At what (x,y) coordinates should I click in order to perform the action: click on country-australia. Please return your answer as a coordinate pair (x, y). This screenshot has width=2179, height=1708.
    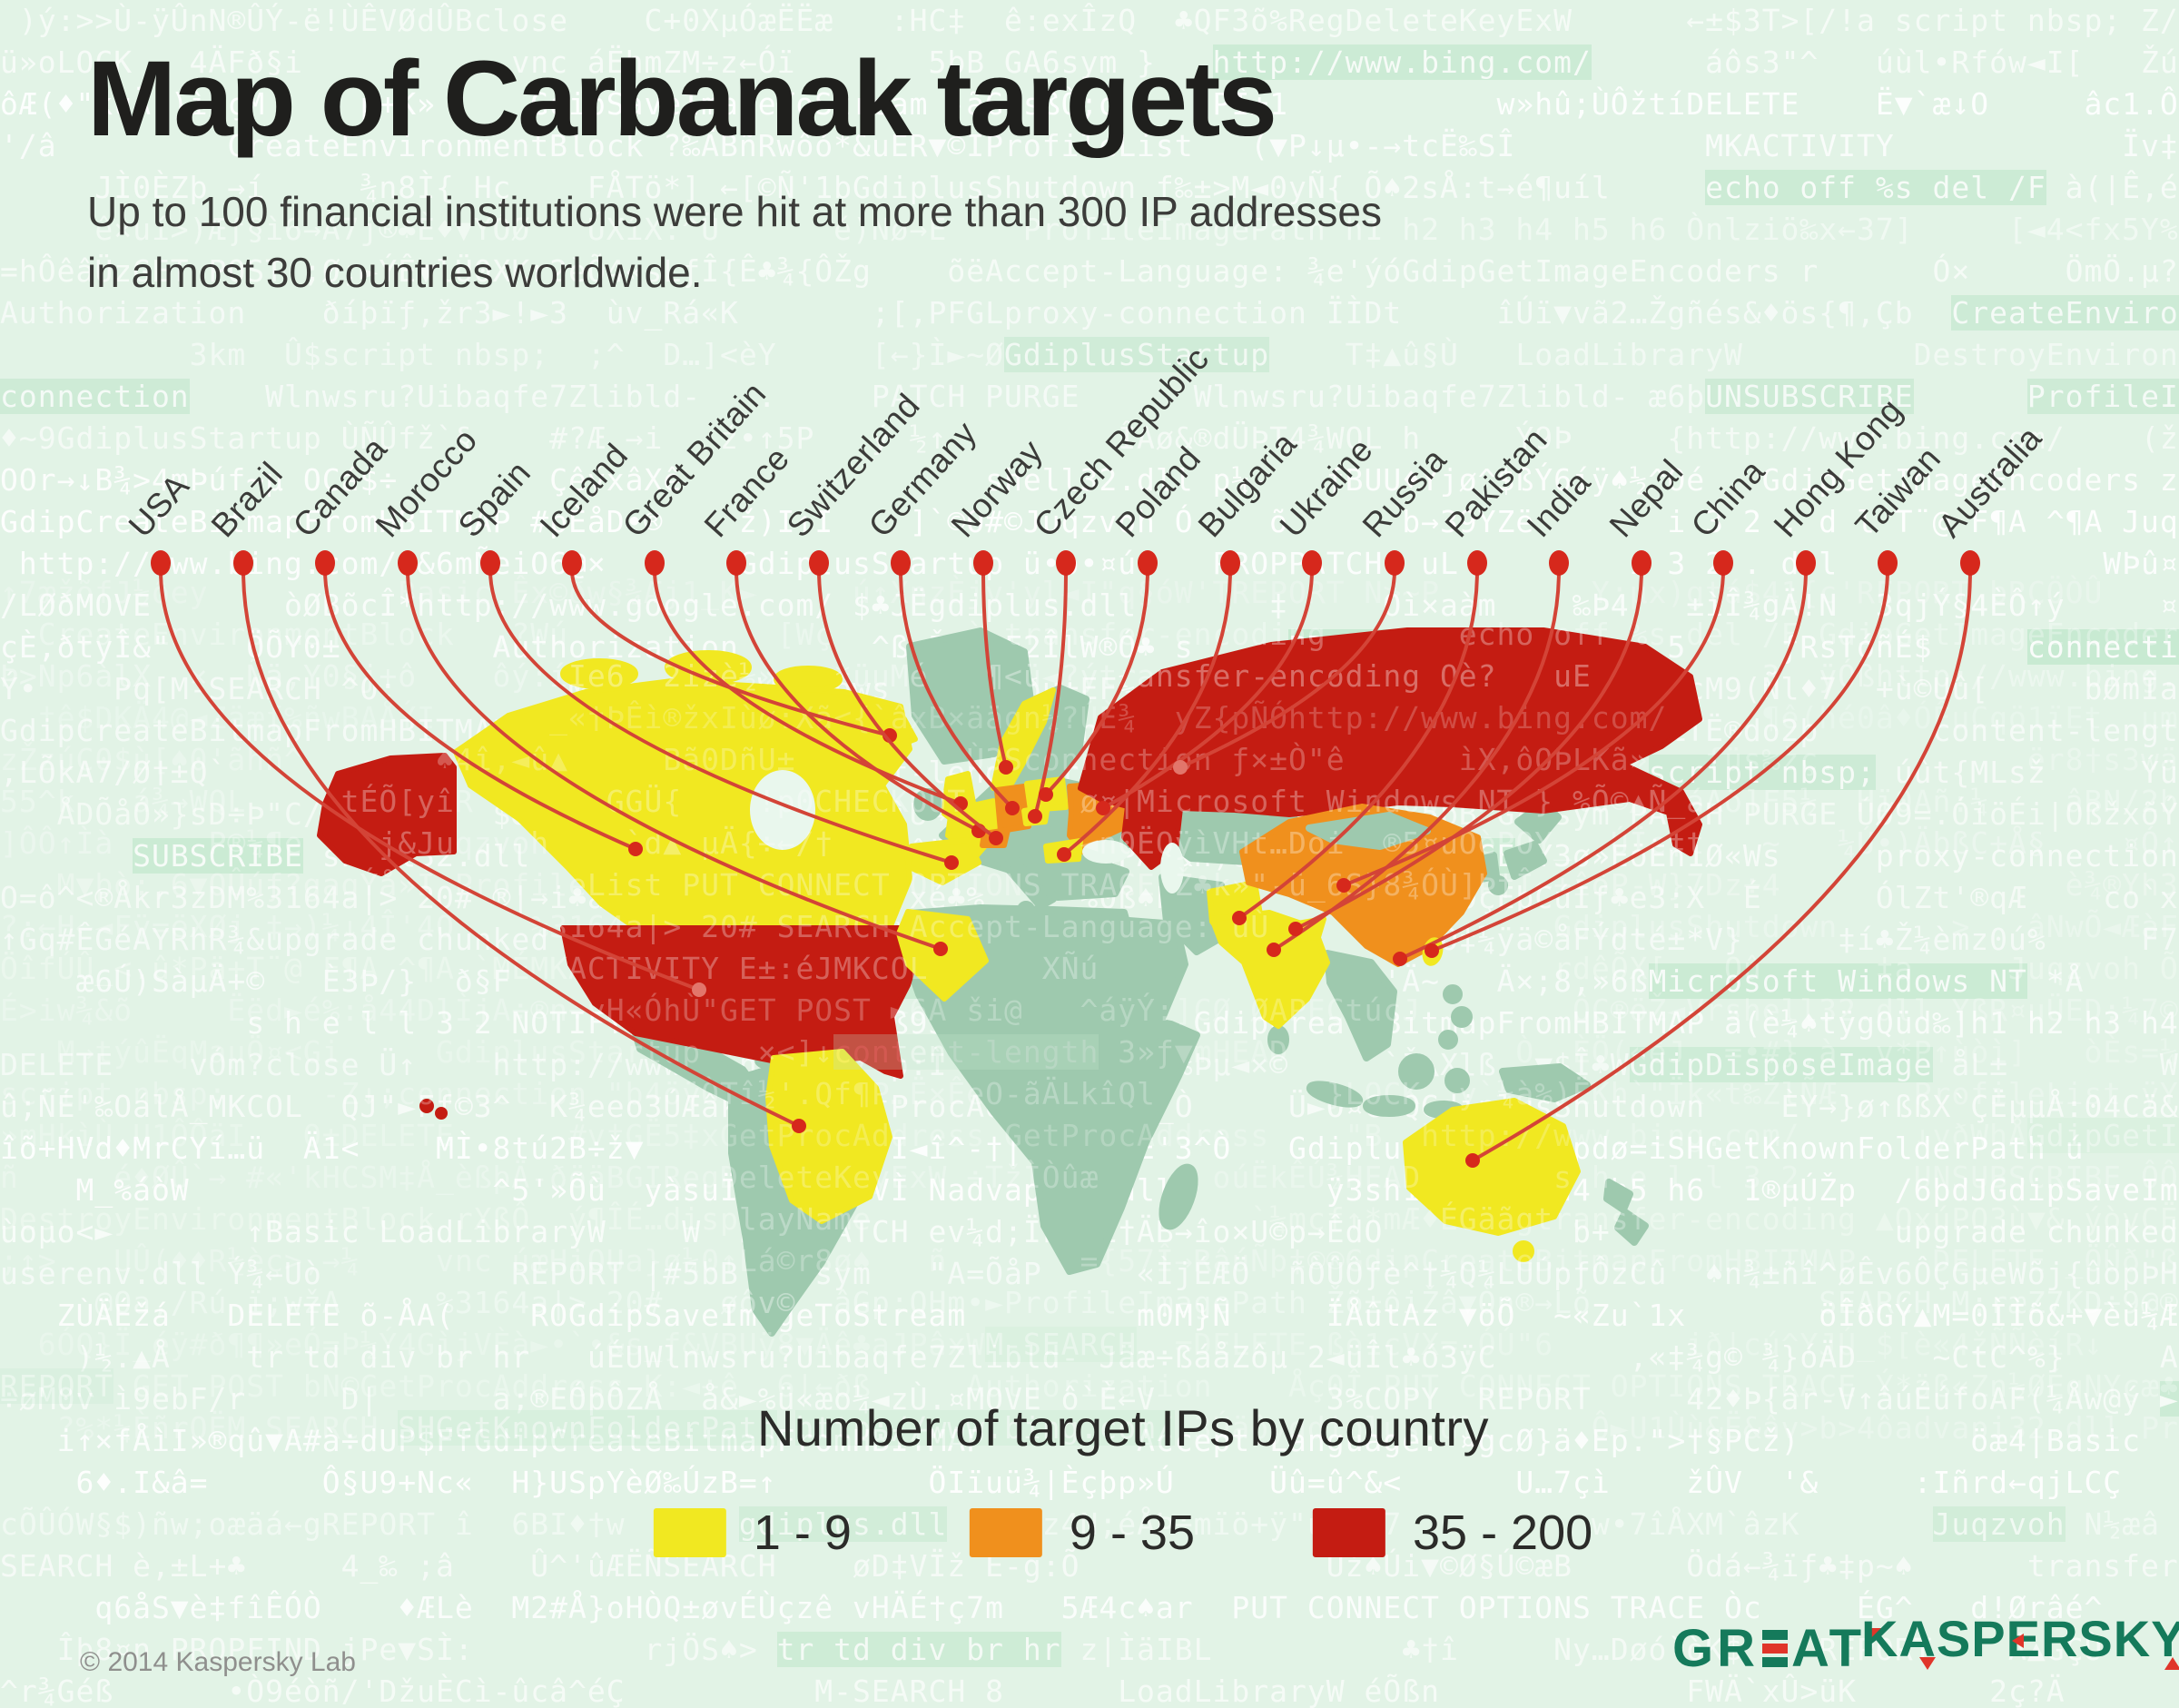
    Looking at the image, I should click on (1492, 1167).